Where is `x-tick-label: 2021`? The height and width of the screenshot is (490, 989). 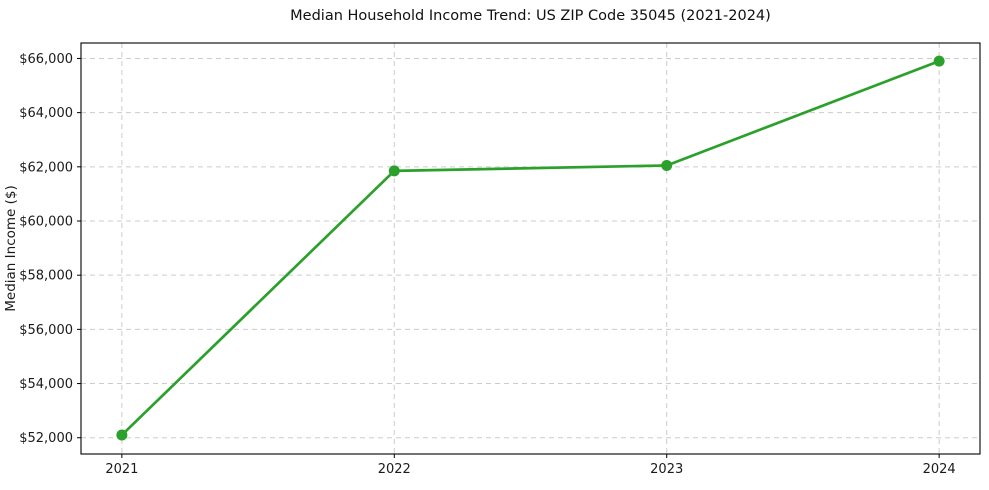
x-tick-label: 2021 is located at coordinates (121, 469).